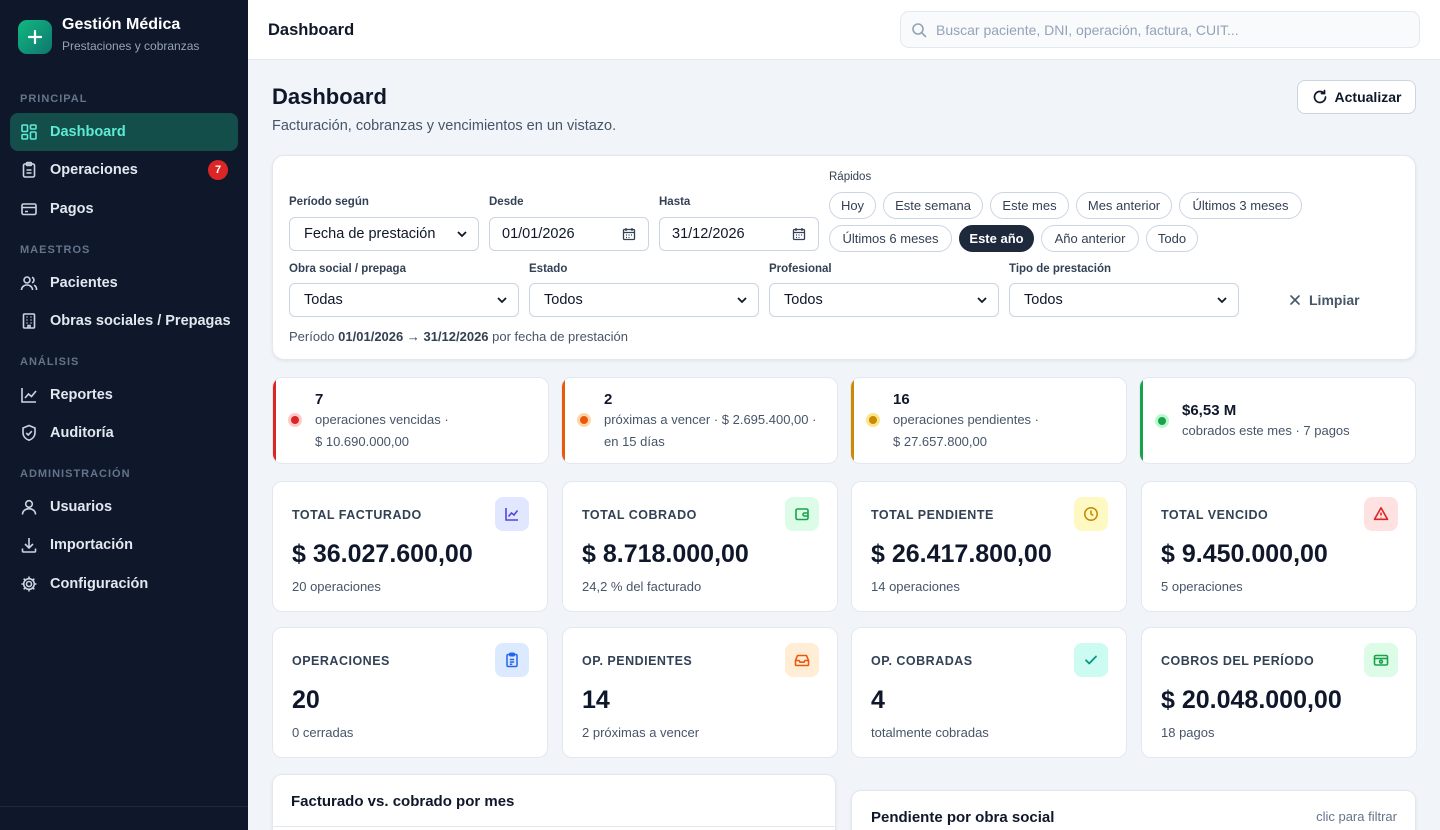 The height and width of the screenshot is (830, 1440). What do you see at coordinates (1171, 29) in the screenshot?
I see `search-input` at bounding box center [1171, 29].